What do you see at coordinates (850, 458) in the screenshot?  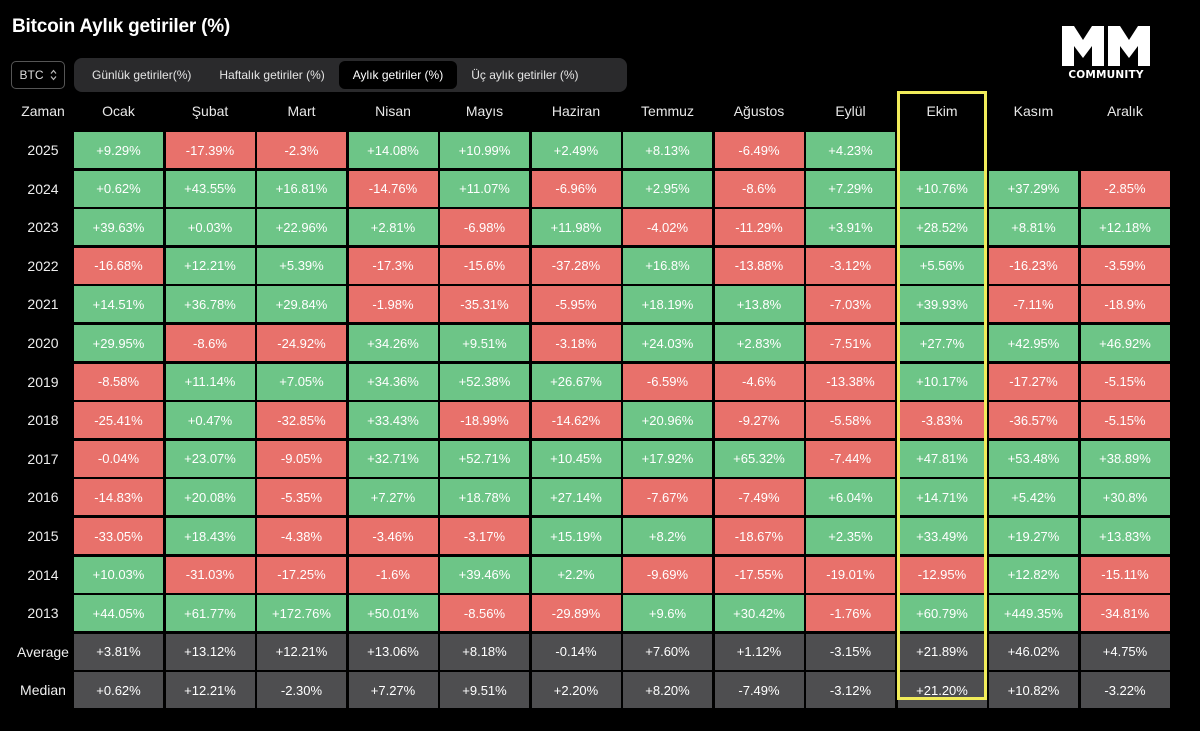 I see `table-cell: -7.44%` at bounding box center [850, 458].